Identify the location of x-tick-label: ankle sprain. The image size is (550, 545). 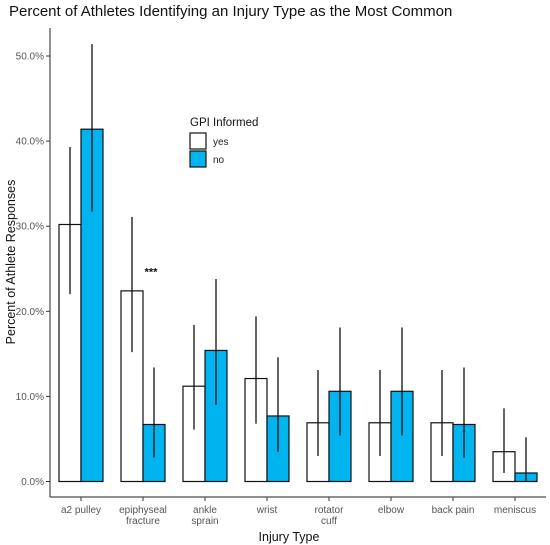
(204, 516).